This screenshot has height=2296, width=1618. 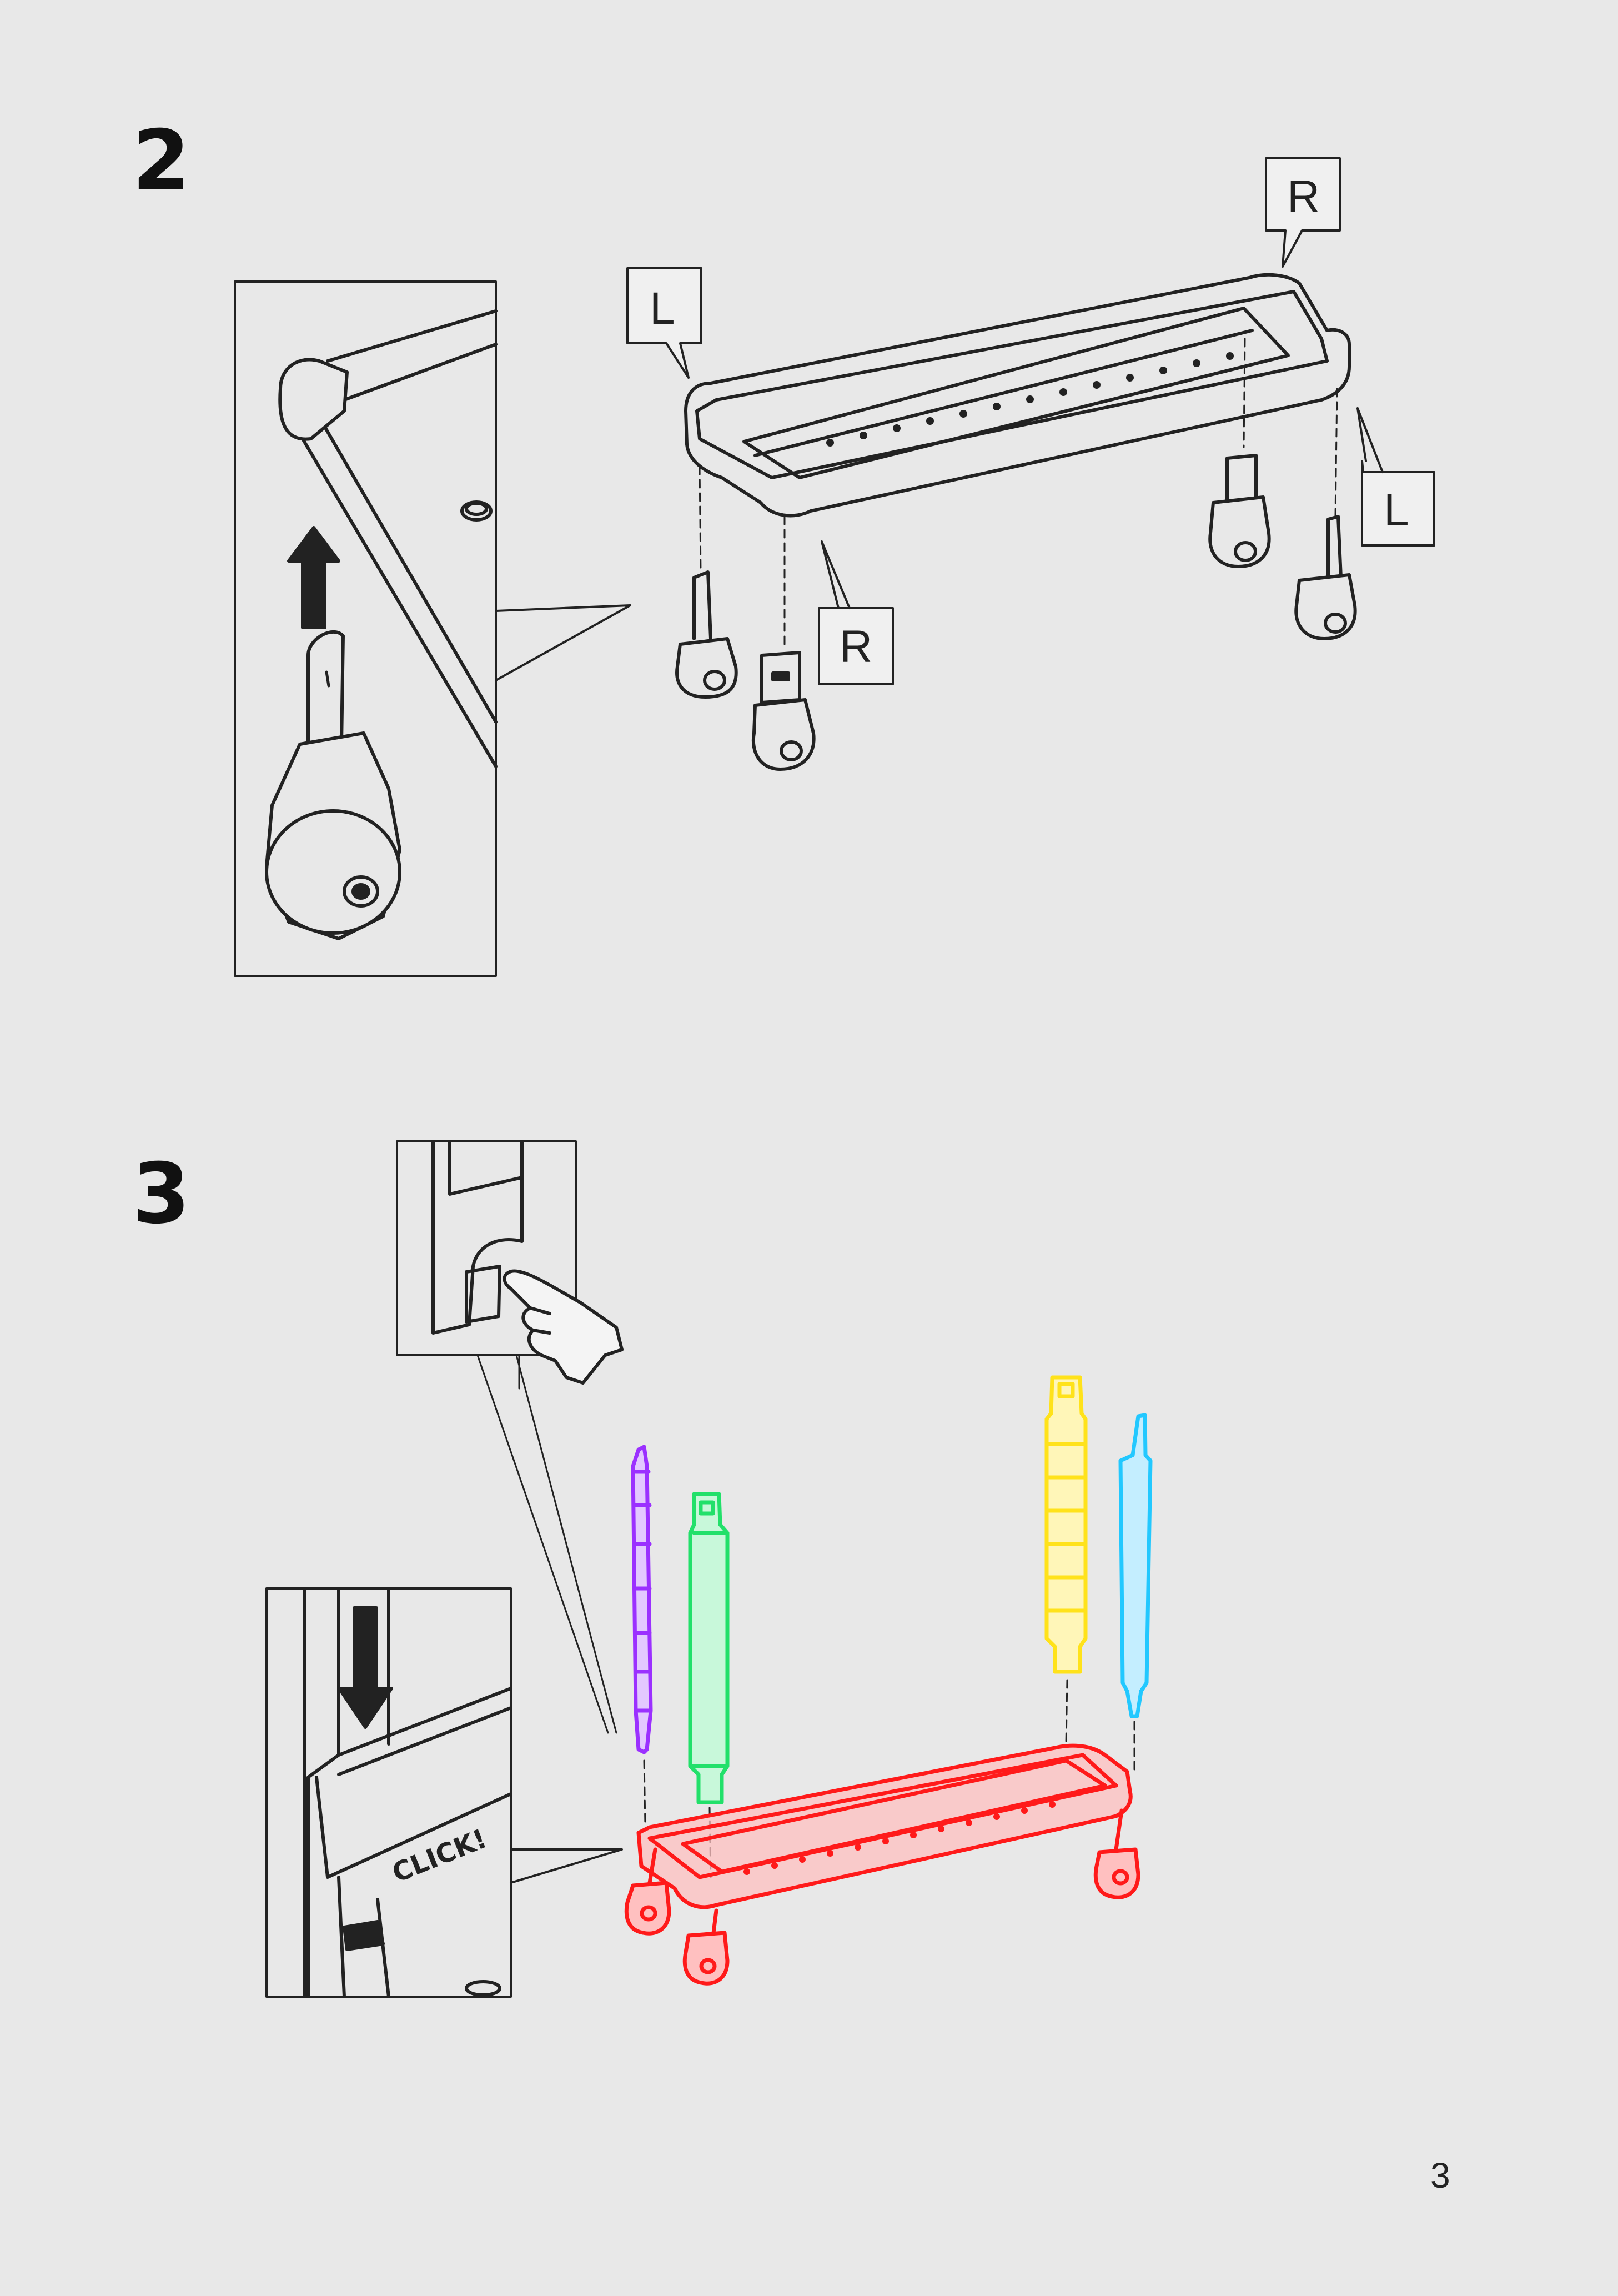 What do you see at coordinates (642, 1599) in the screenshot?
I see `post-purple` at bounding box center [642, 1599].